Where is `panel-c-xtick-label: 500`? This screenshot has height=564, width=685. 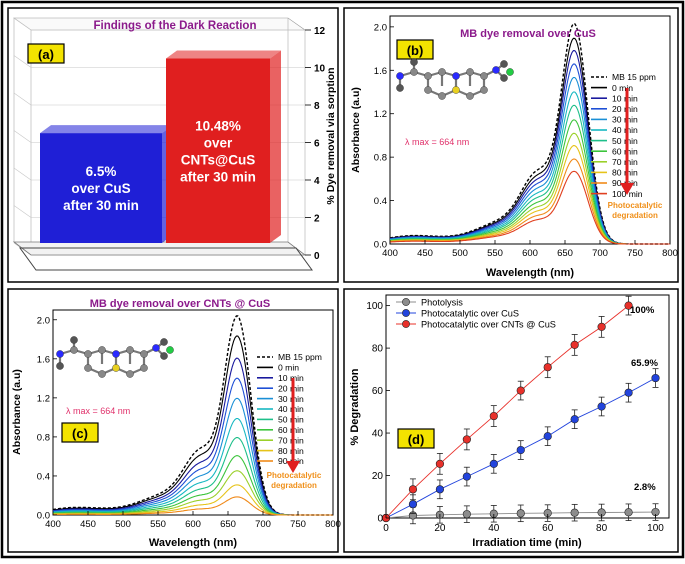
panel-c-xtick-label: 500 is located at coordinates (123, 524).